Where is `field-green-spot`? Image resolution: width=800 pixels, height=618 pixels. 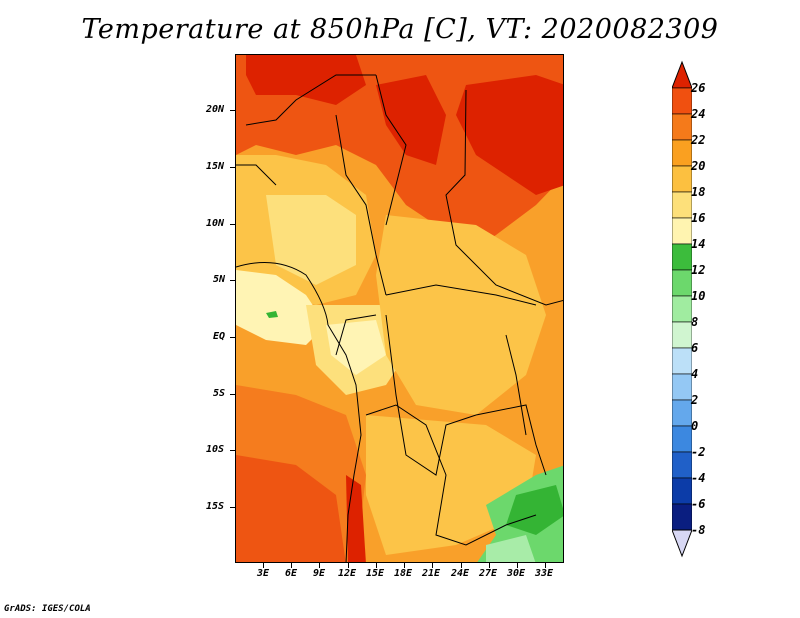 field-green-spot is located at coordinates (272, 314).